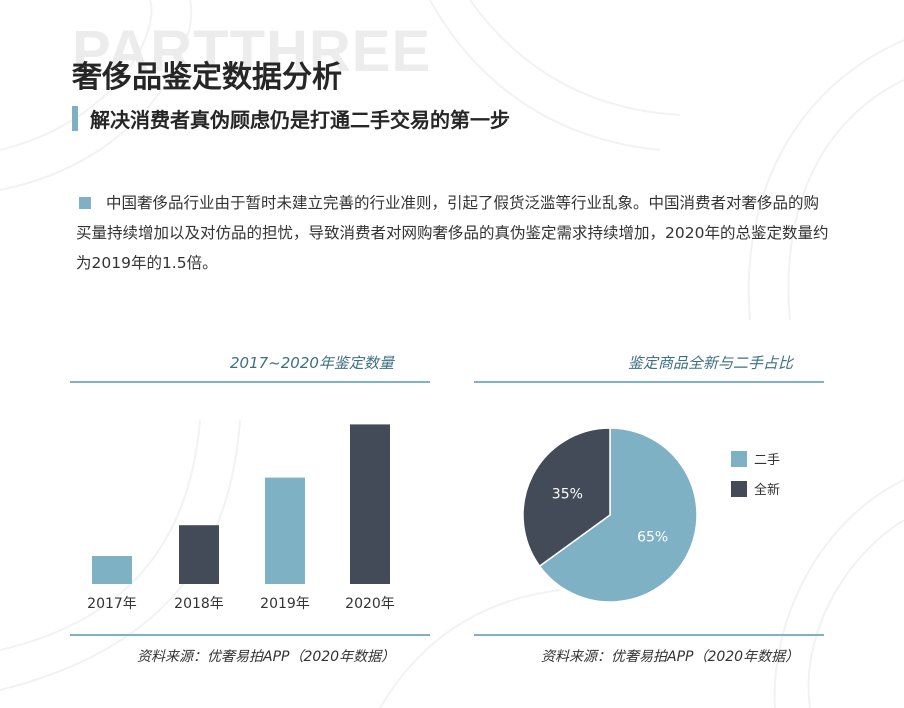 Image resolution: width=904 pixels, height=708 pixels. What do you see at coordinates (250, 382) in the screenshot?
I see `bar-chart-top-rule` at bounding box center [250, 382].